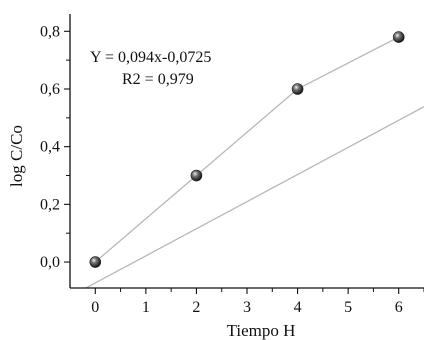  I want to click on y-tick-label: 0,8, so click(50, 31).